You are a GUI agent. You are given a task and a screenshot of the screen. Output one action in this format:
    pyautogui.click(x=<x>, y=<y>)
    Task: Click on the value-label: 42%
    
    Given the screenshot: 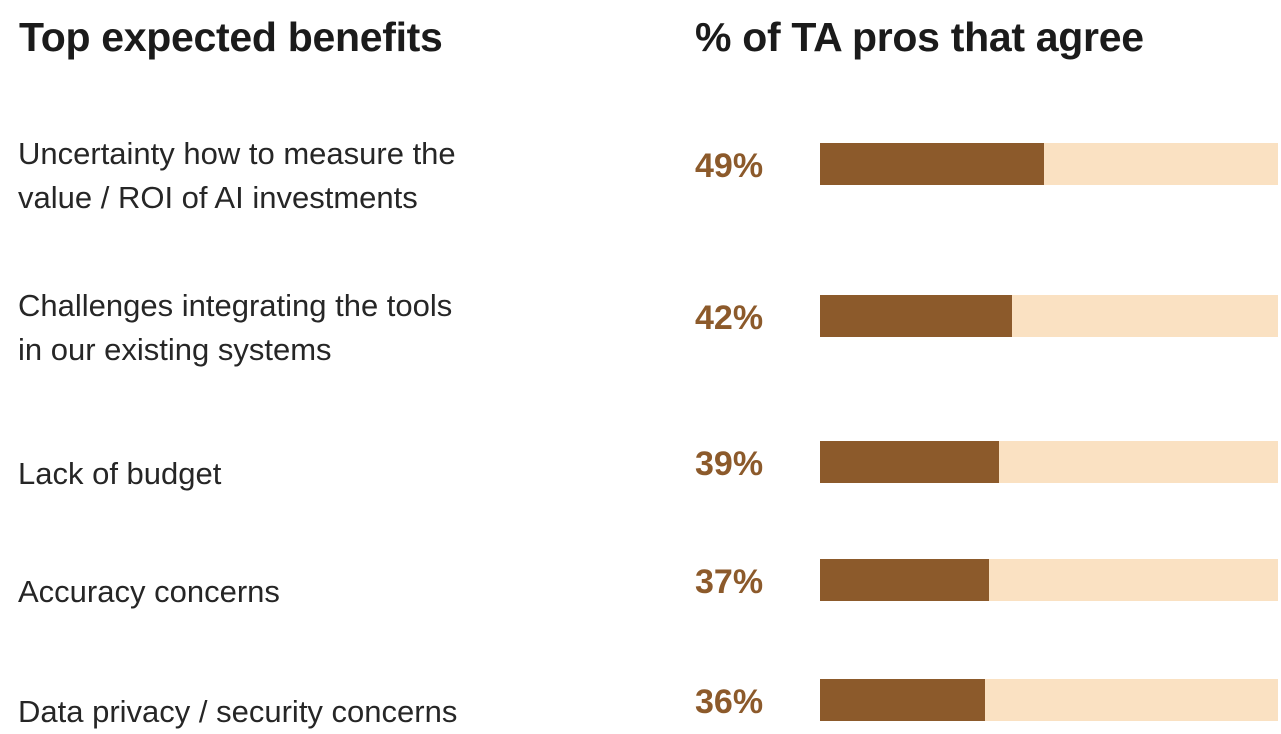 What is the action you would take?
    pyautogui.click(x=729, y=318)
    